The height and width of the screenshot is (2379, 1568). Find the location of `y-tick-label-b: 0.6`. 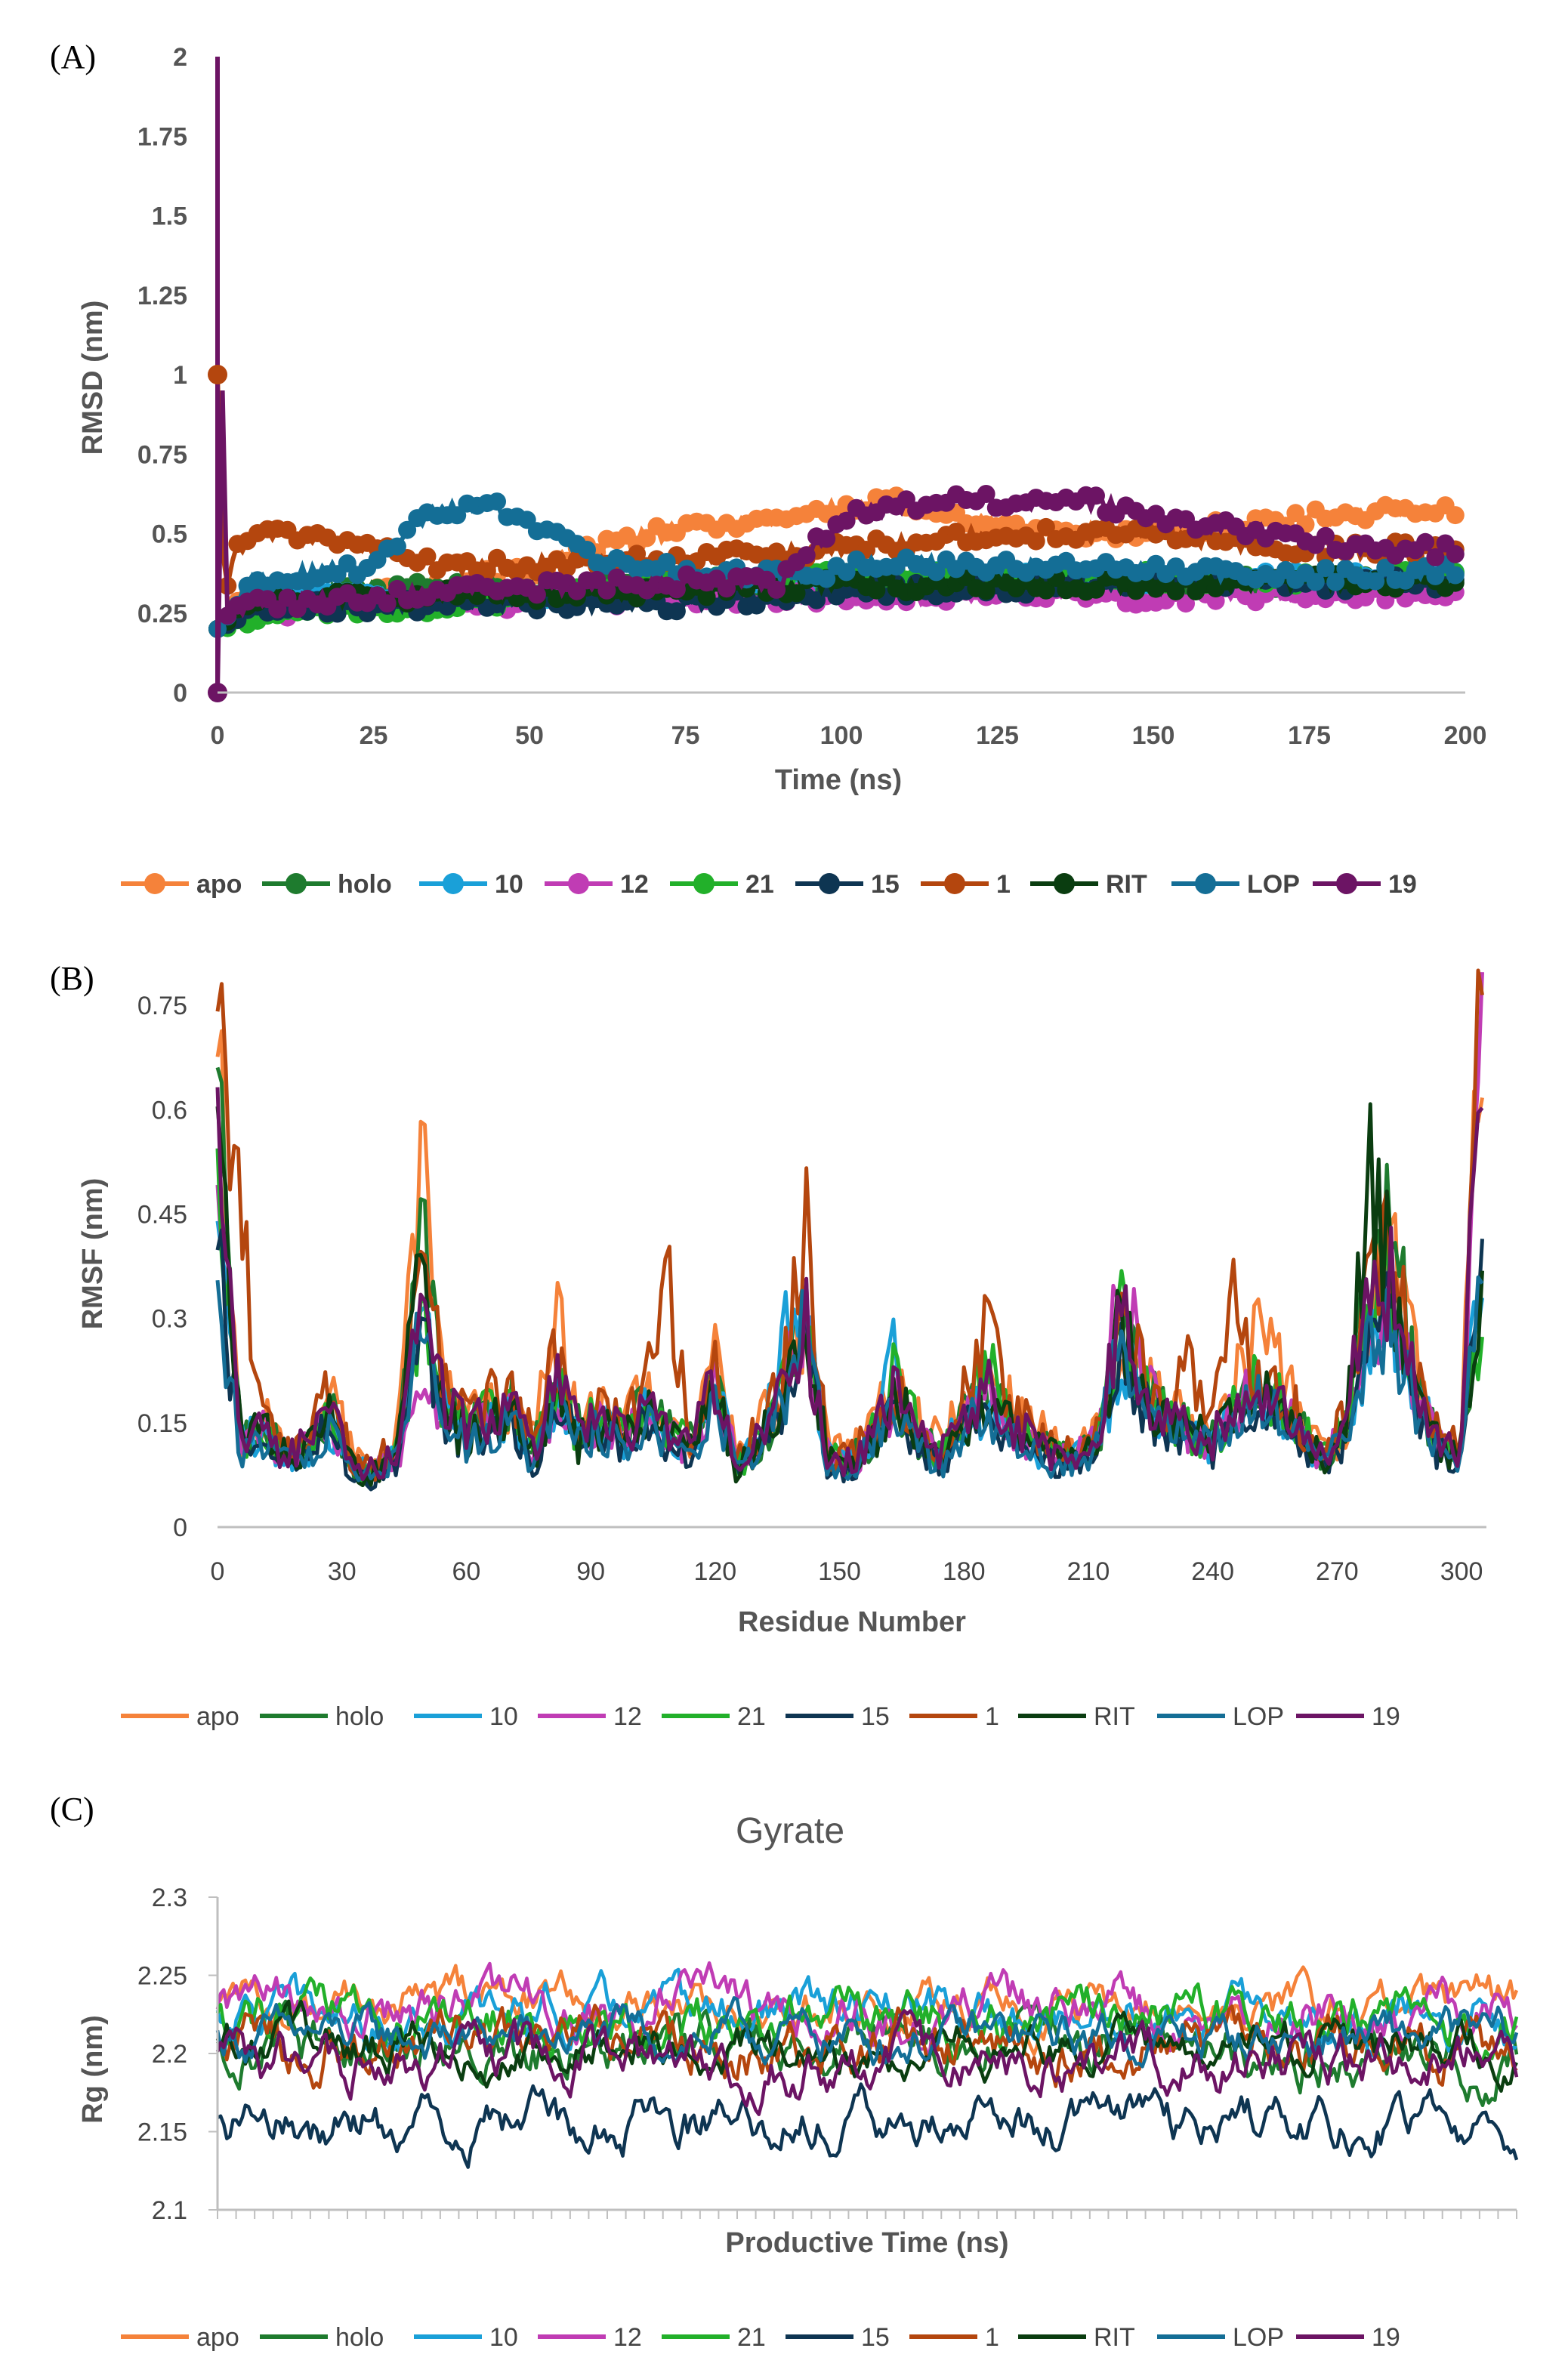

y-tick-label-b: 0.6 is located at coordinates (169, 1110).